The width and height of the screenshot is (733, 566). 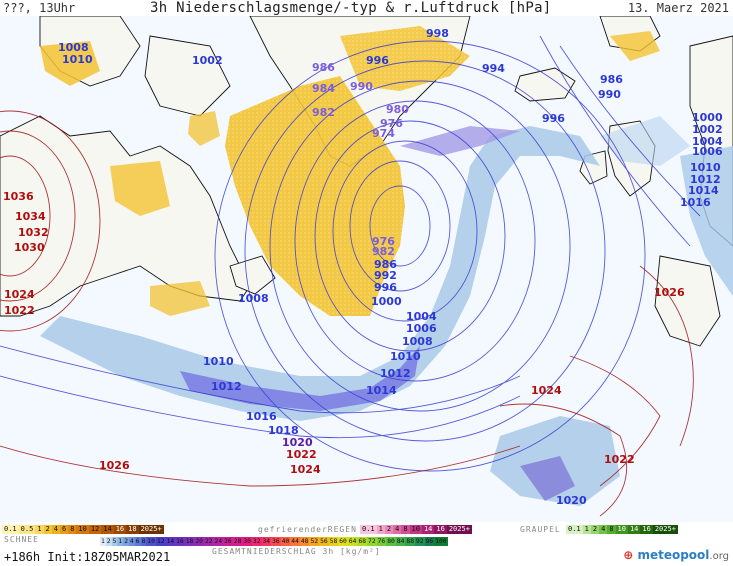 What do you see at coordinates (237, 541) in the screenshot?
I see `rain-scale-step: 28` at bounding box center [237, 541].